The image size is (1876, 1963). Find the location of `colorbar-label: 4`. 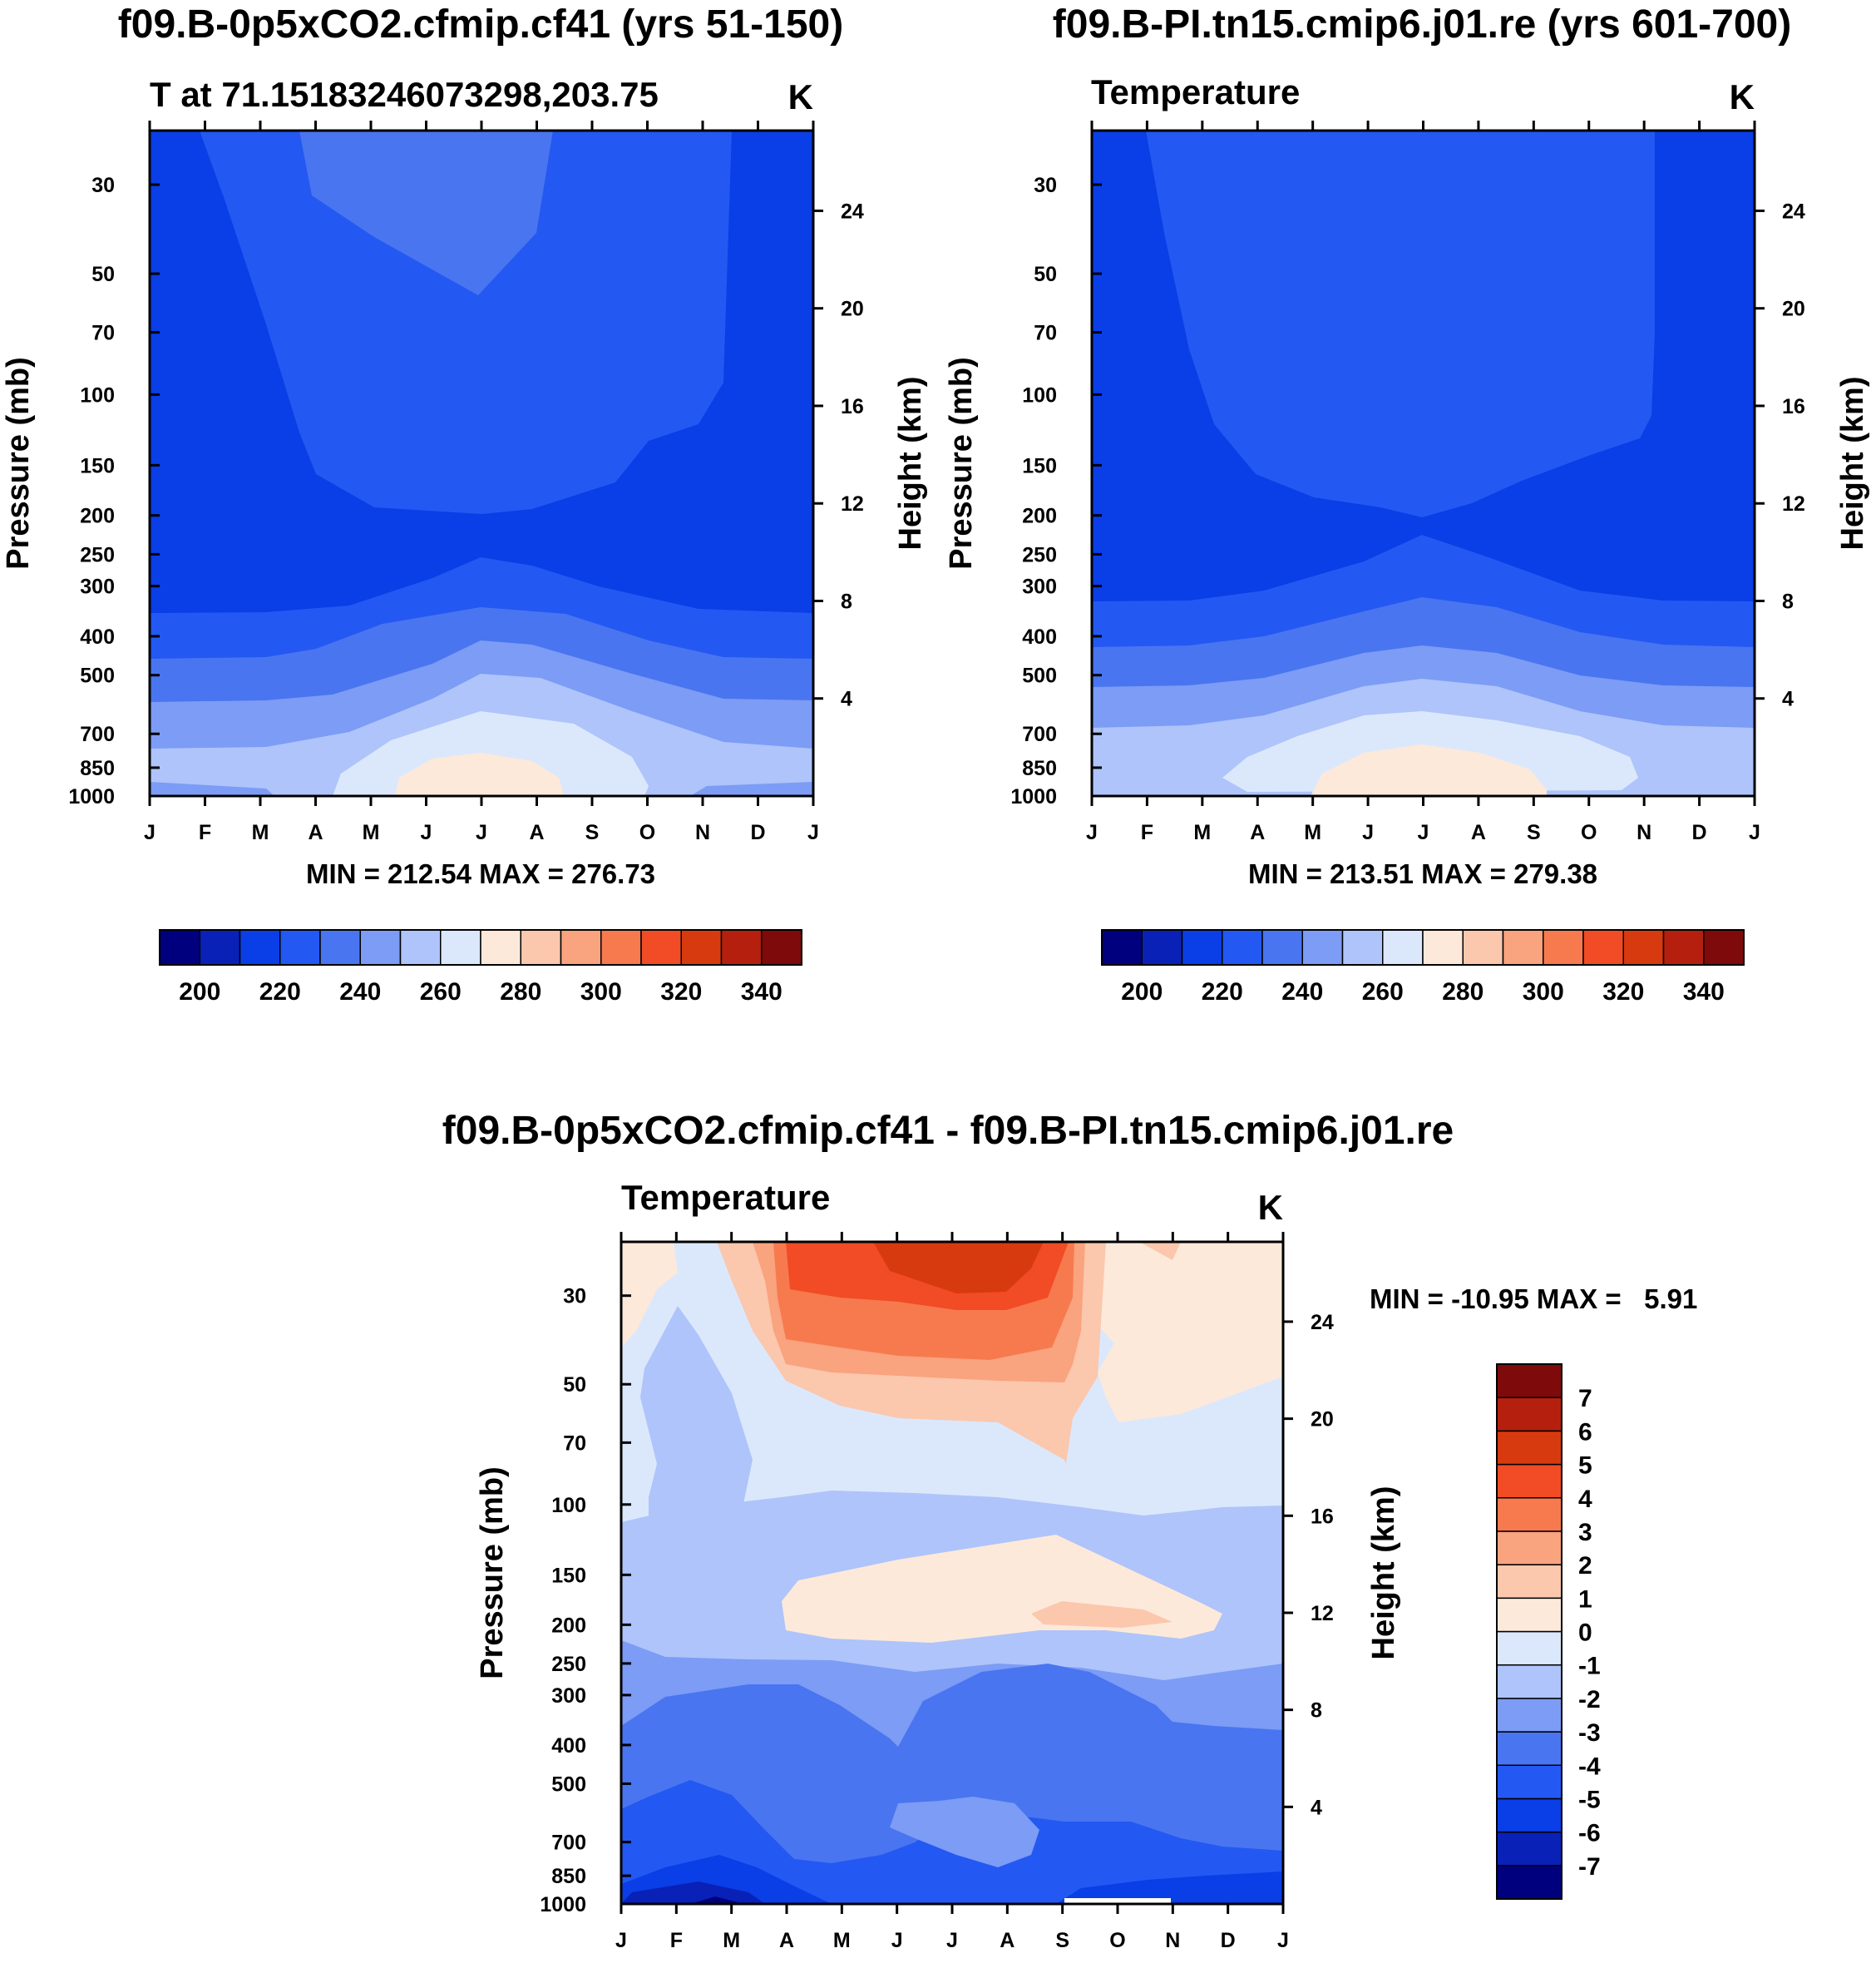

colorbar-label: 4 is located at coordinates (1585, 1499).